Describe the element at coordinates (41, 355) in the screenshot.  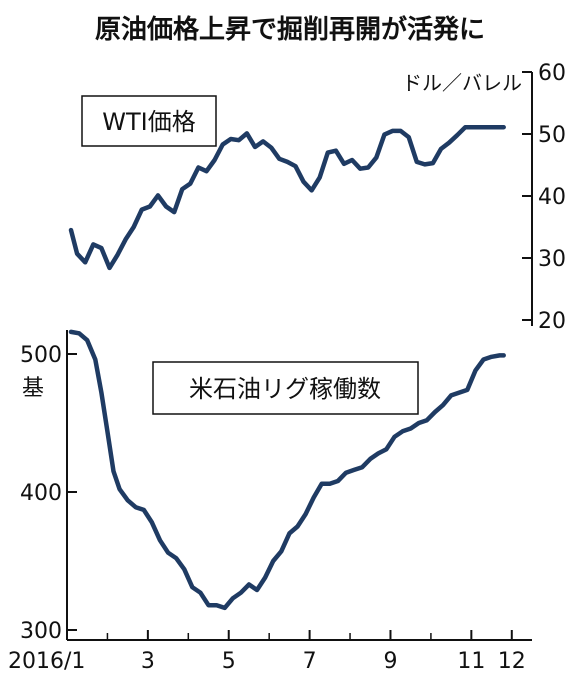
I see `rig-tick-label: 500` at that location.